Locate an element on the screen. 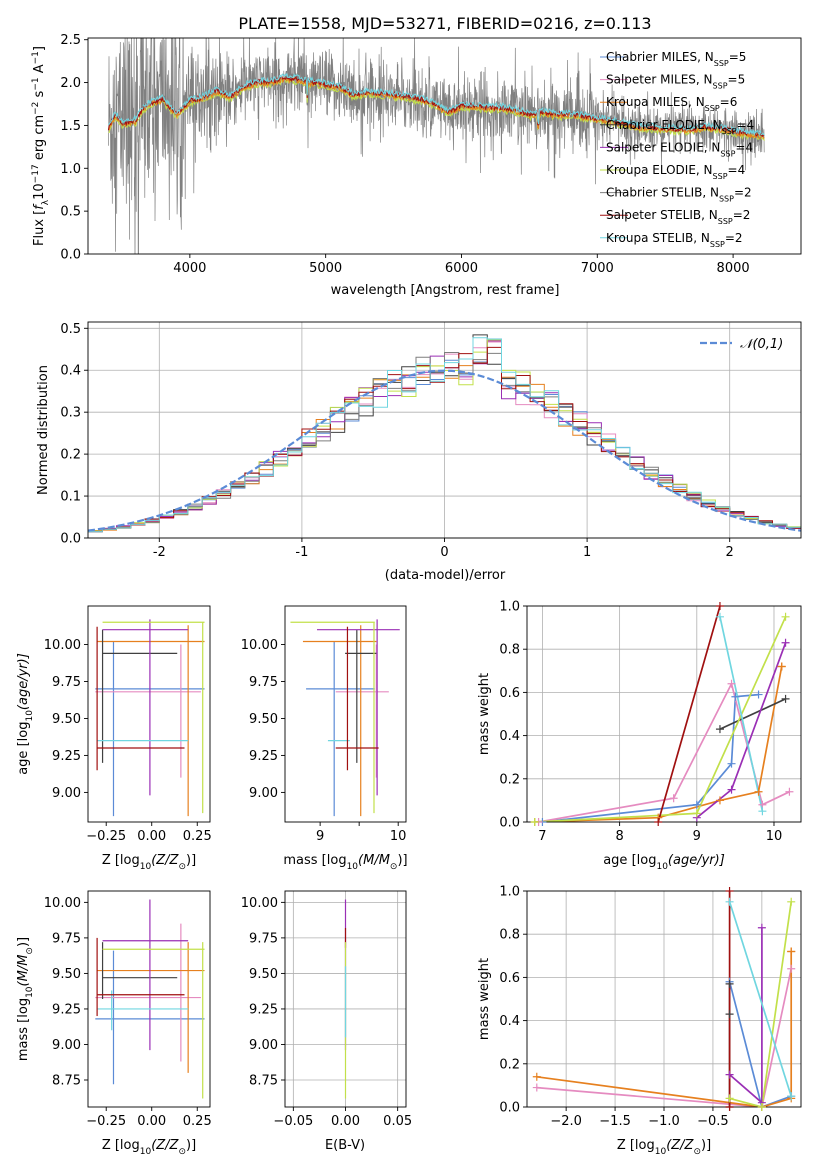 The width and height of the screenshot is (819, 1170). axes-frame is located at coordinates (664, 714).